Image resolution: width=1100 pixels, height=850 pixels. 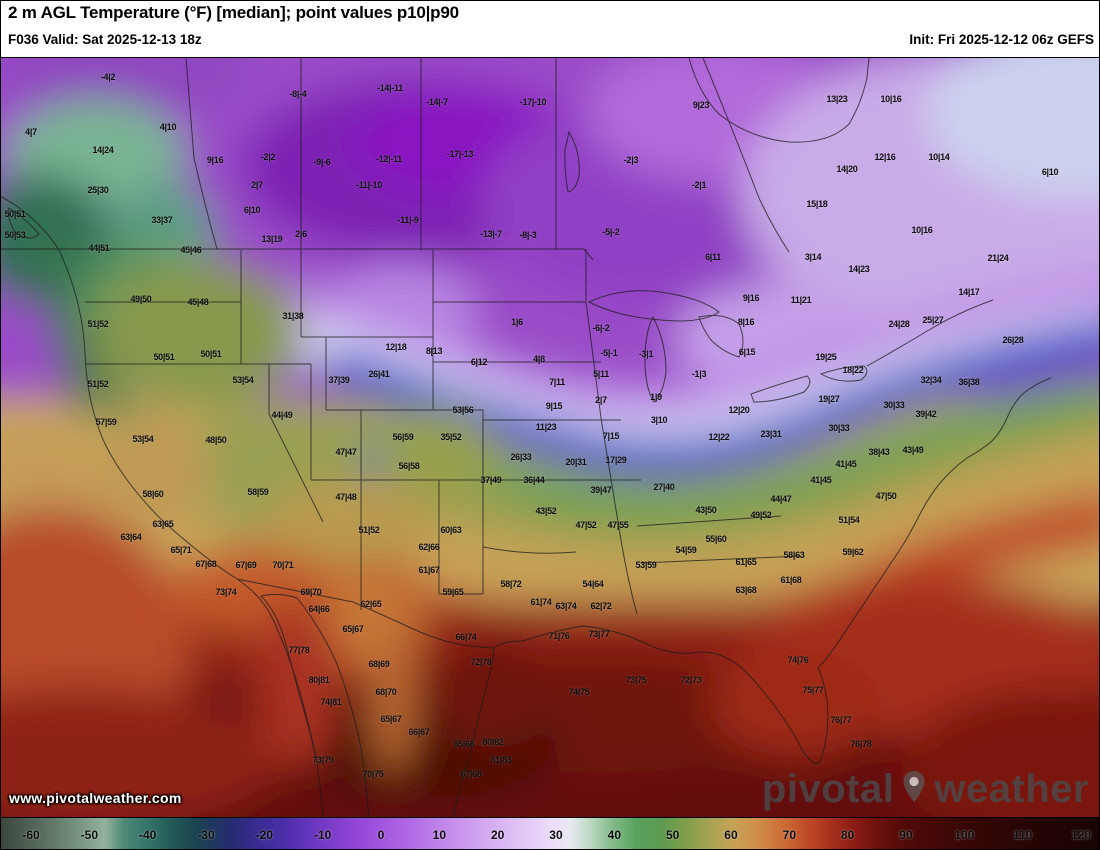 What do you see at coordinates (761, 515) in the screenshot?
I see `point-value-label: 49|52` at bounding box center [761, 515].